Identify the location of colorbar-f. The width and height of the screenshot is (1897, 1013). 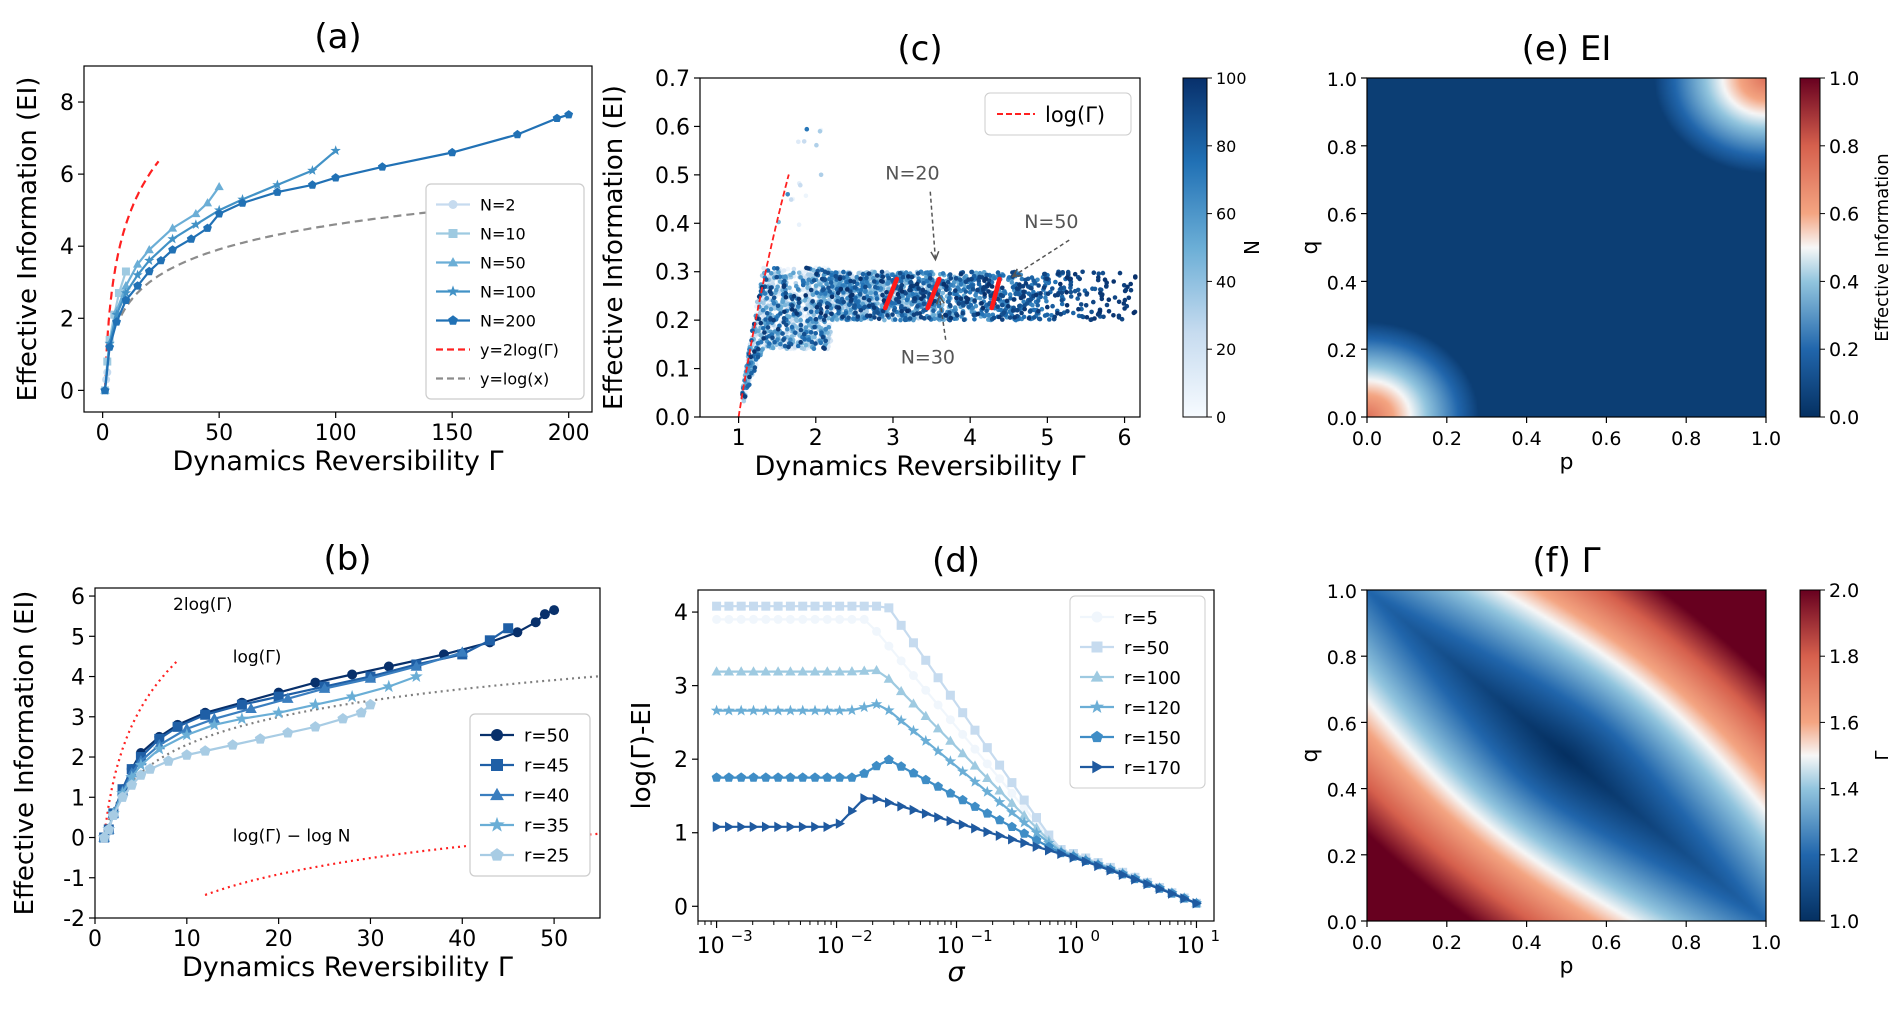
(1810, 755).